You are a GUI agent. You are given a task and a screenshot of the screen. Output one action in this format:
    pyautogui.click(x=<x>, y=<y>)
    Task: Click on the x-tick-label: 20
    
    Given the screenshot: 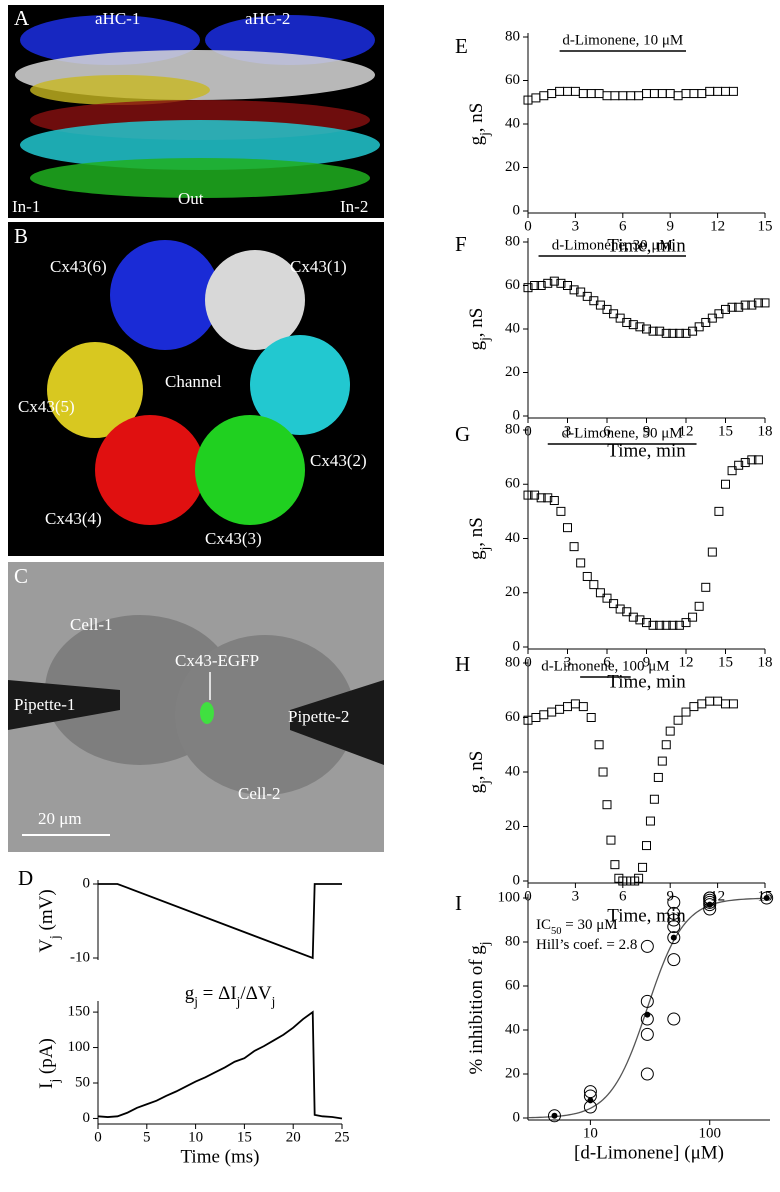 What is the action you would take?
    pyautogui.click(x=293, y=1137)
    